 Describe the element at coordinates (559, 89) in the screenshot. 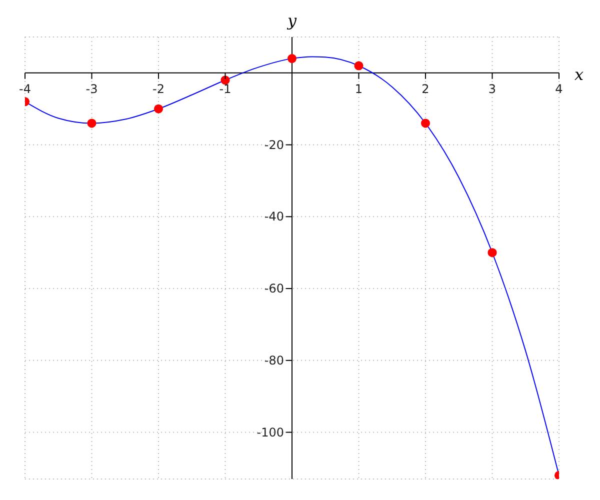

I see `x-tick-label: 4` at that location.